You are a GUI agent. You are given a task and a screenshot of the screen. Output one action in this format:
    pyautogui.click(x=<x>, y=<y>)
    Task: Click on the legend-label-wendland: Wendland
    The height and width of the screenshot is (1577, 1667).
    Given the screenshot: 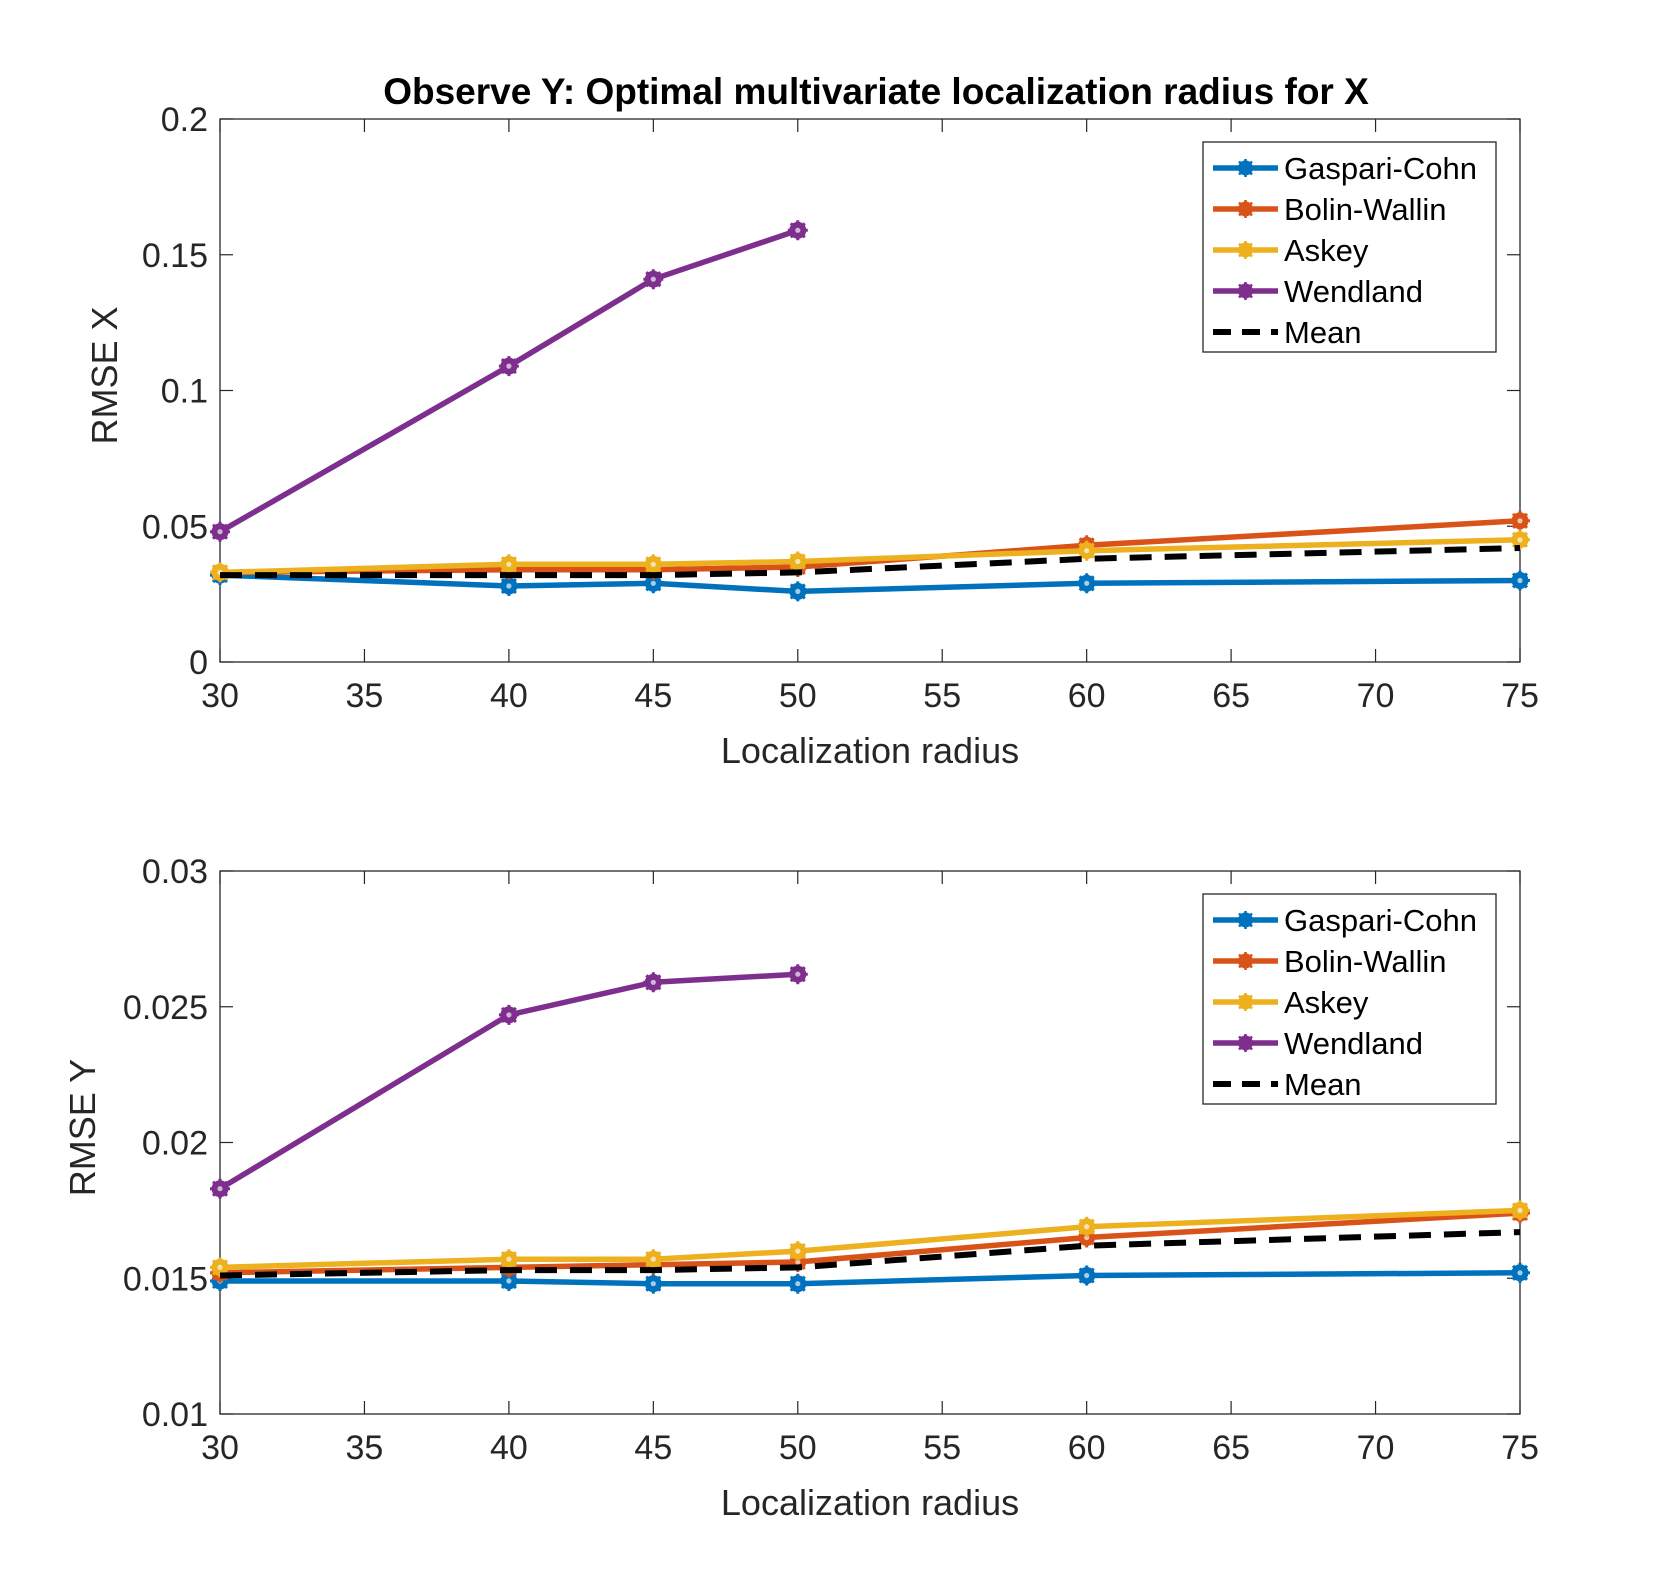 What is the action you would take?
    pyautogui.click(x=1353, y=1043)
    